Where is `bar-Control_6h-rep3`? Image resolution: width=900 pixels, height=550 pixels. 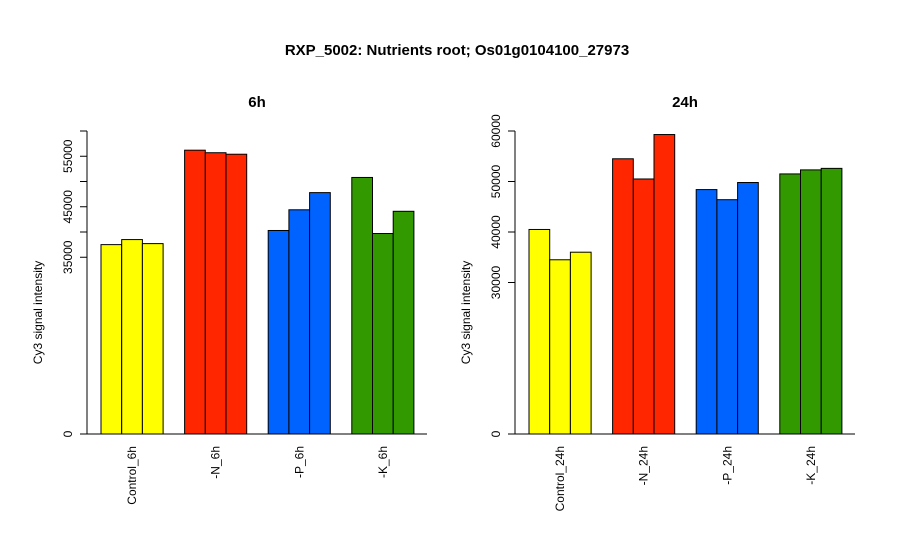 bar-Control_6h-rep3 is located at coordinates (152, 339).